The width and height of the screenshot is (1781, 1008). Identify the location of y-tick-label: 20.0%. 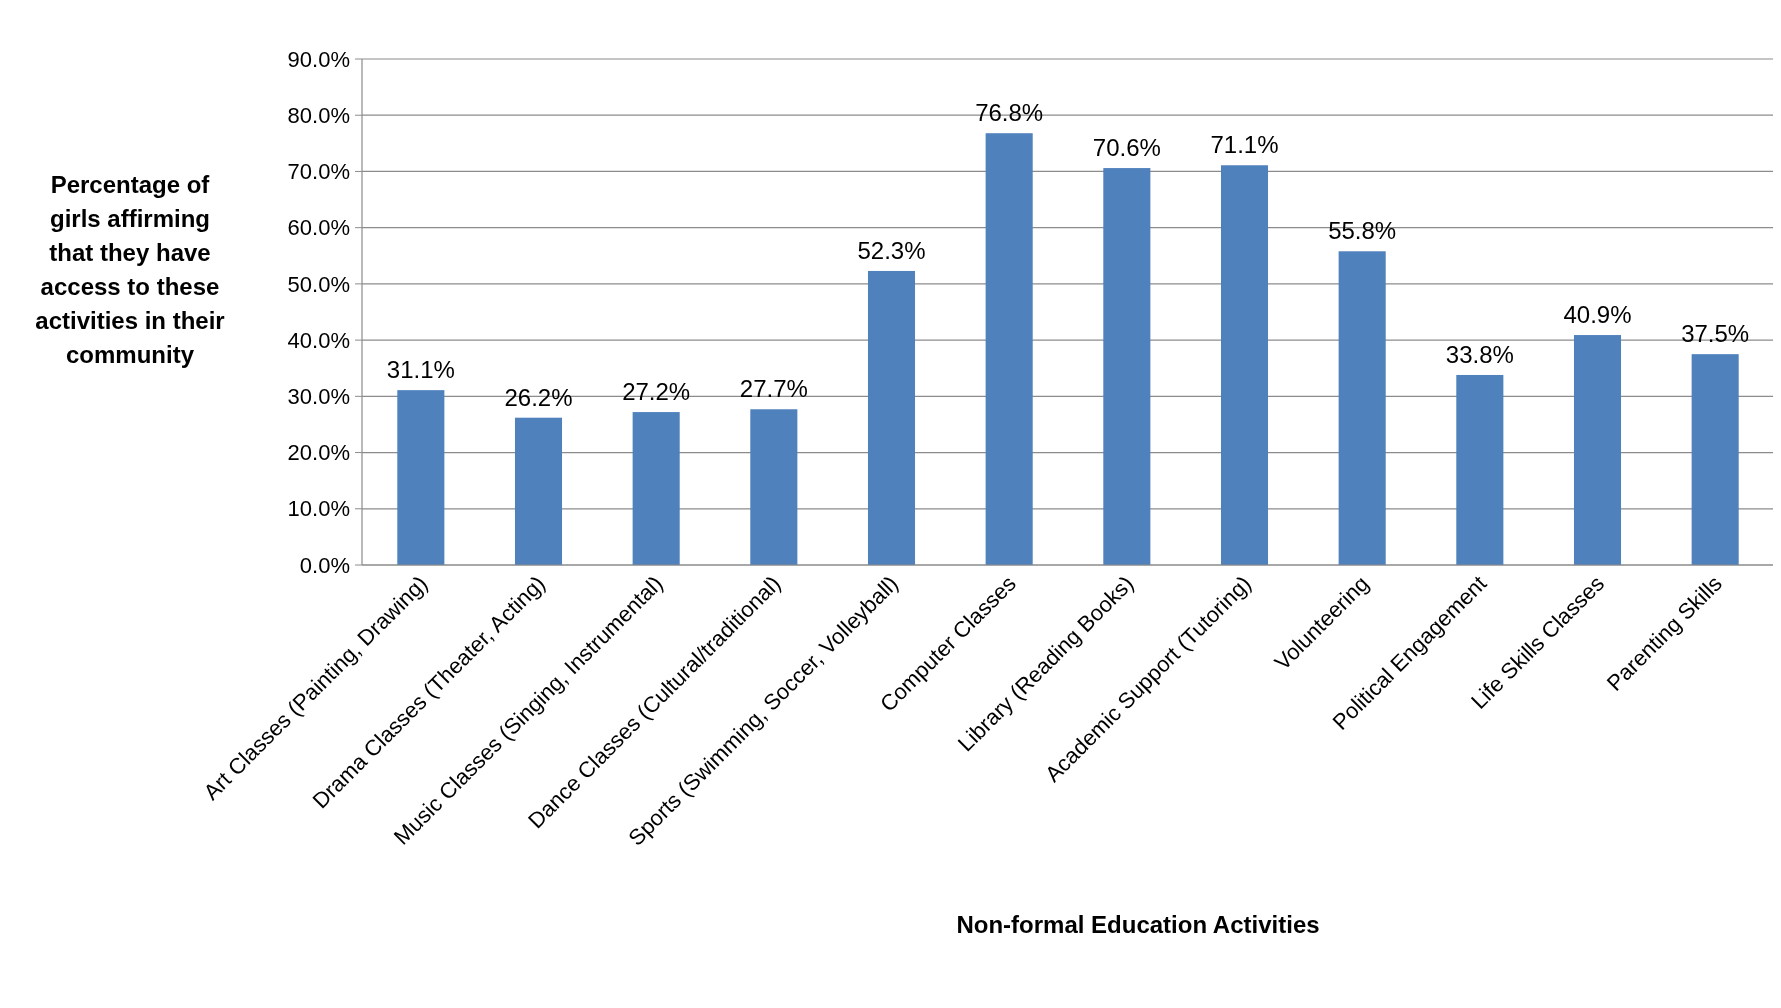
(318, 453).